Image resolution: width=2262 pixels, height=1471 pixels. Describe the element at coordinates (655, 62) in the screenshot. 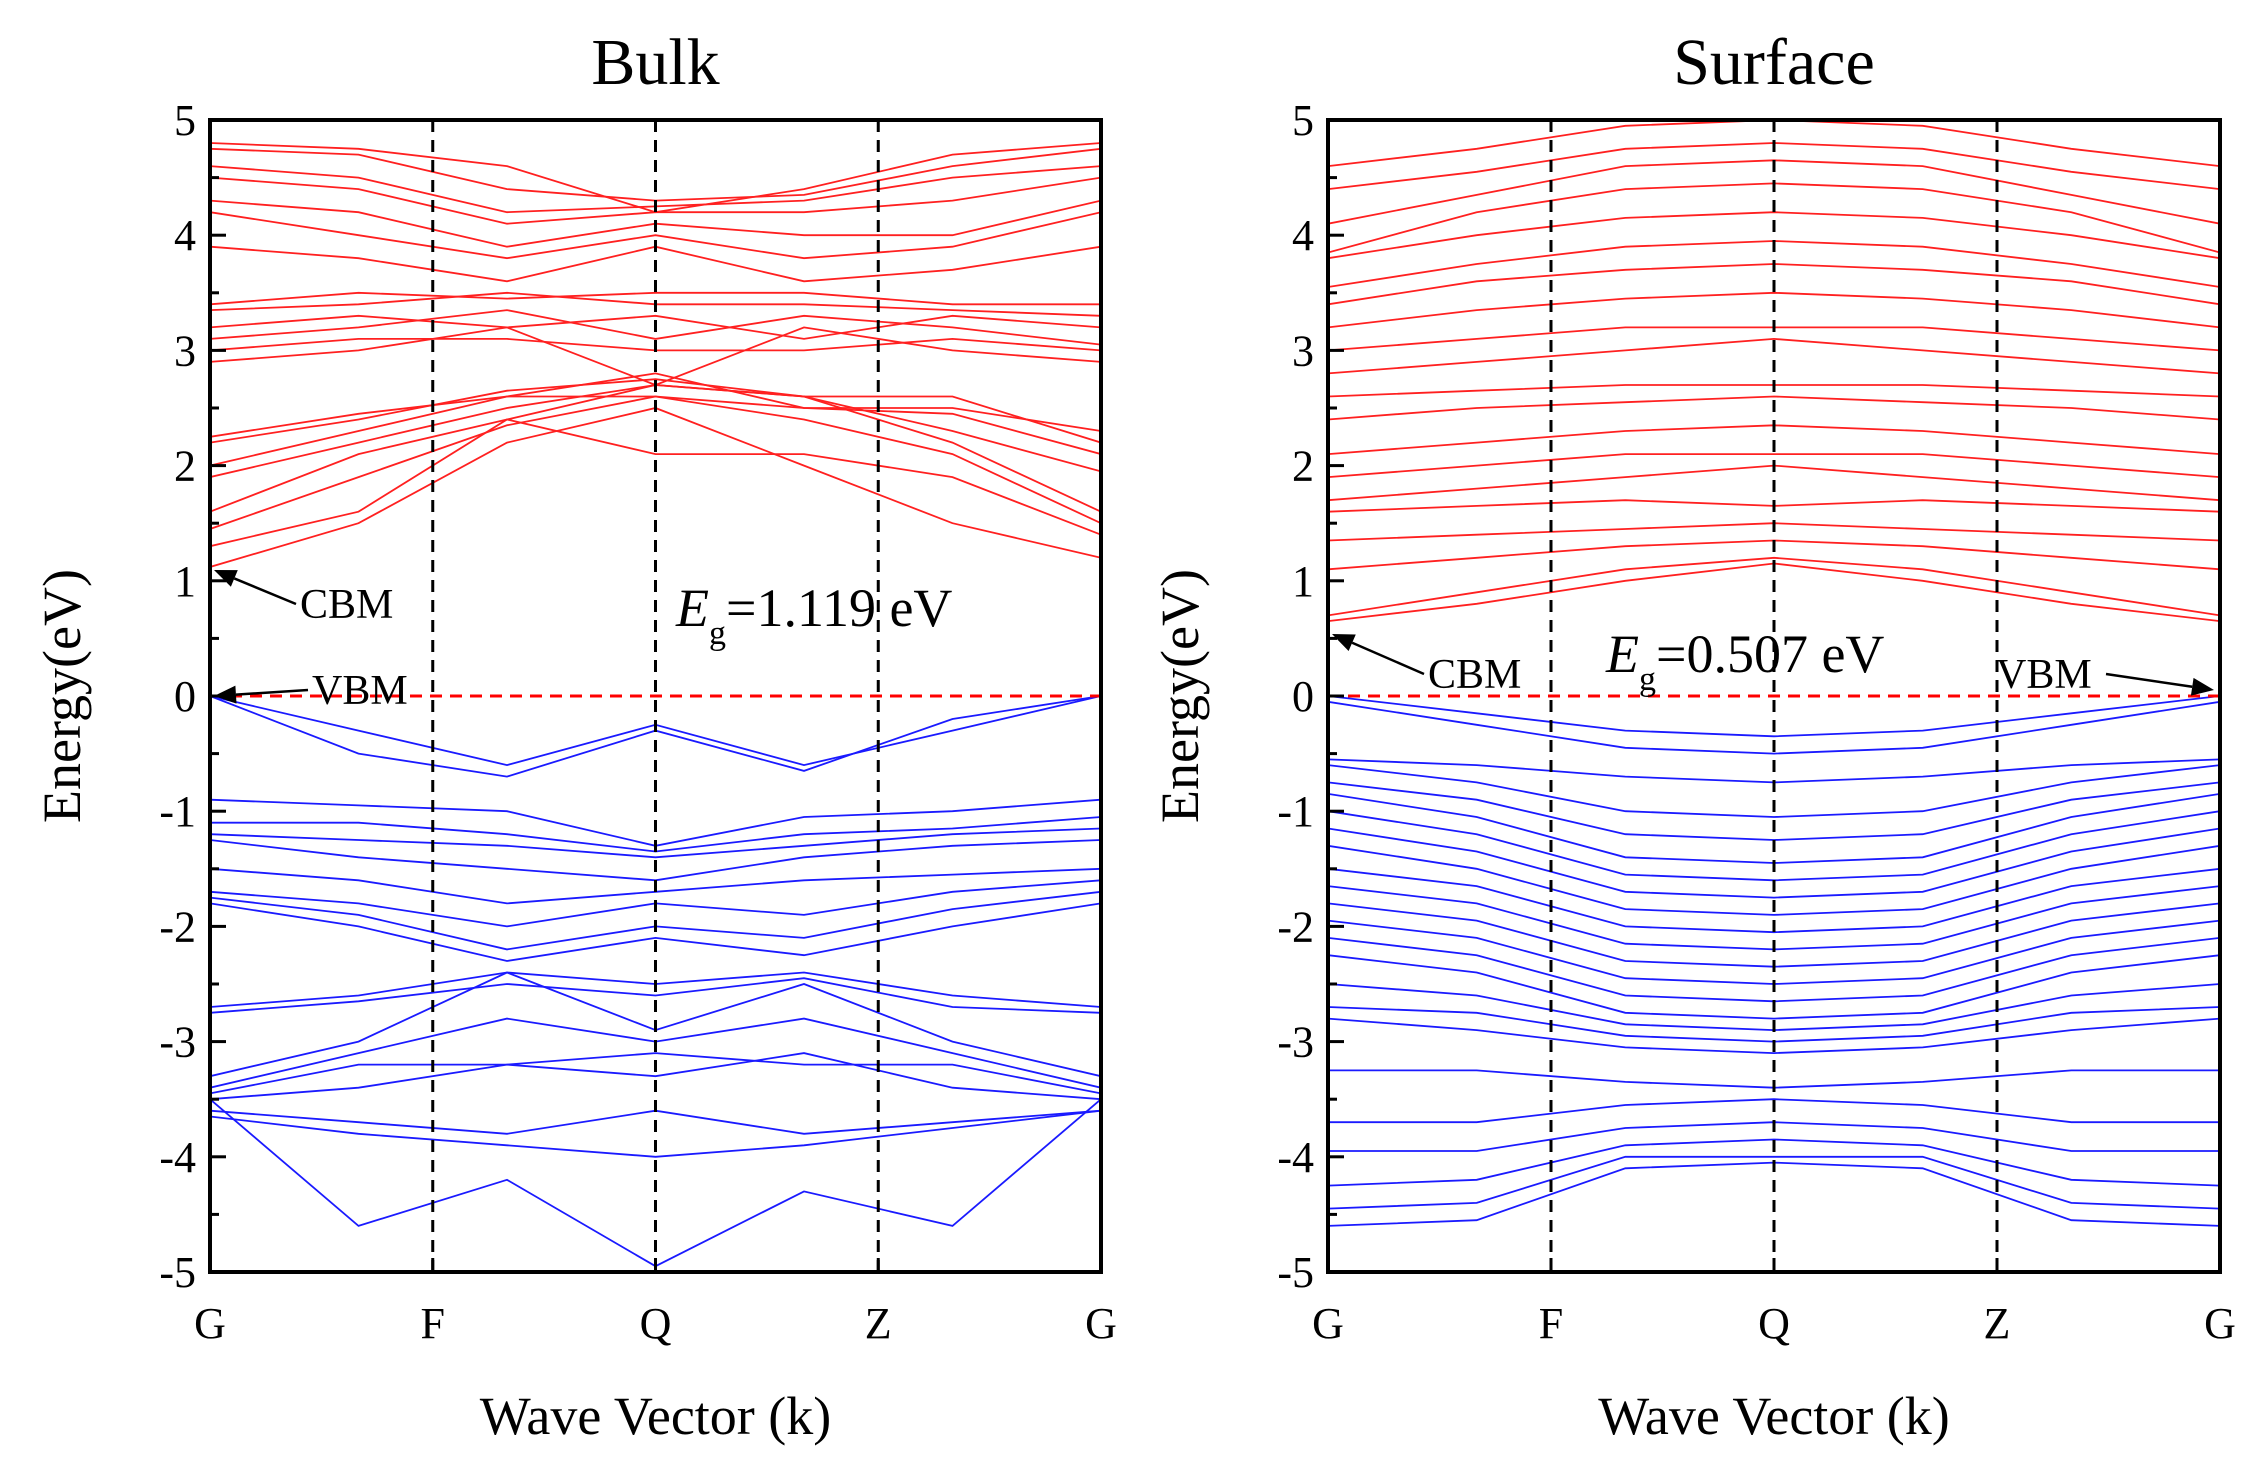

I see `panel-title: Bulk` at that location.